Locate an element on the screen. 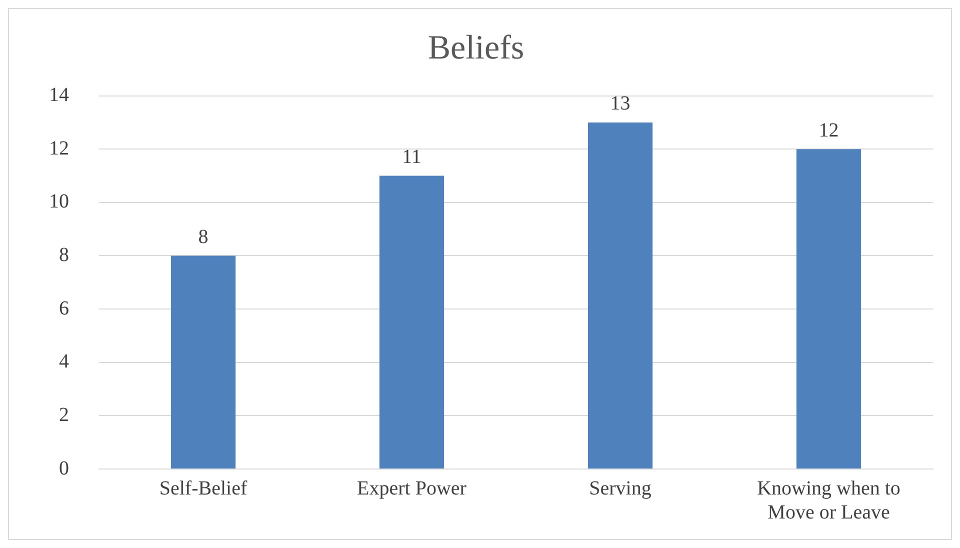 The image size is (960, 548). x-tick-label: Self-Belief is located at coordinates (203, 488).